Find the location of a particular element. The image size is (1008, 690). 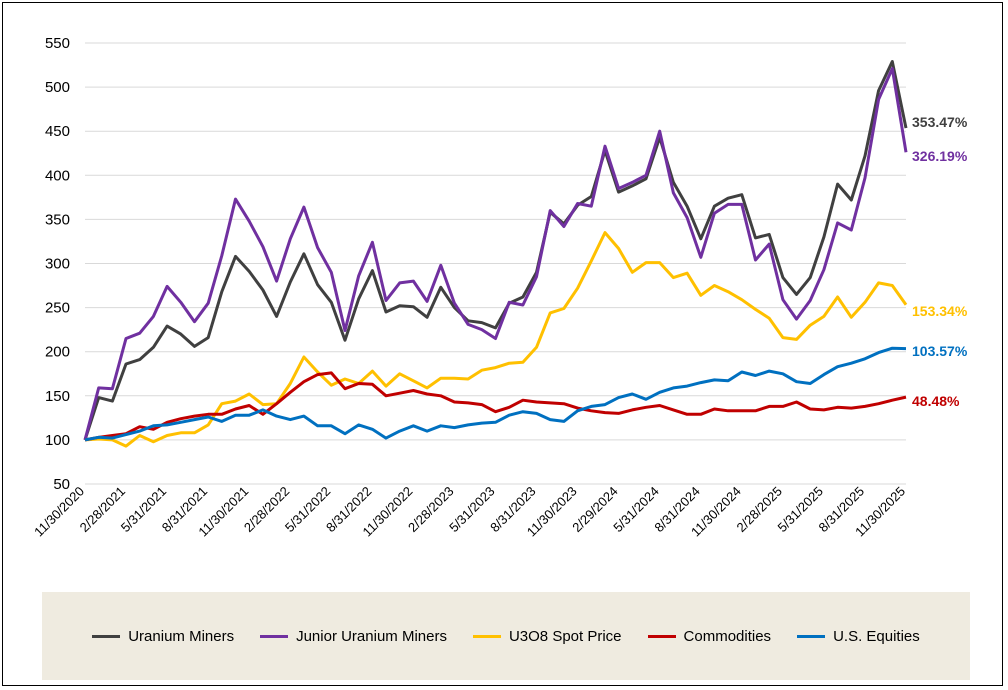

y-tick-label: 400 is located at coordinates (57, 175).